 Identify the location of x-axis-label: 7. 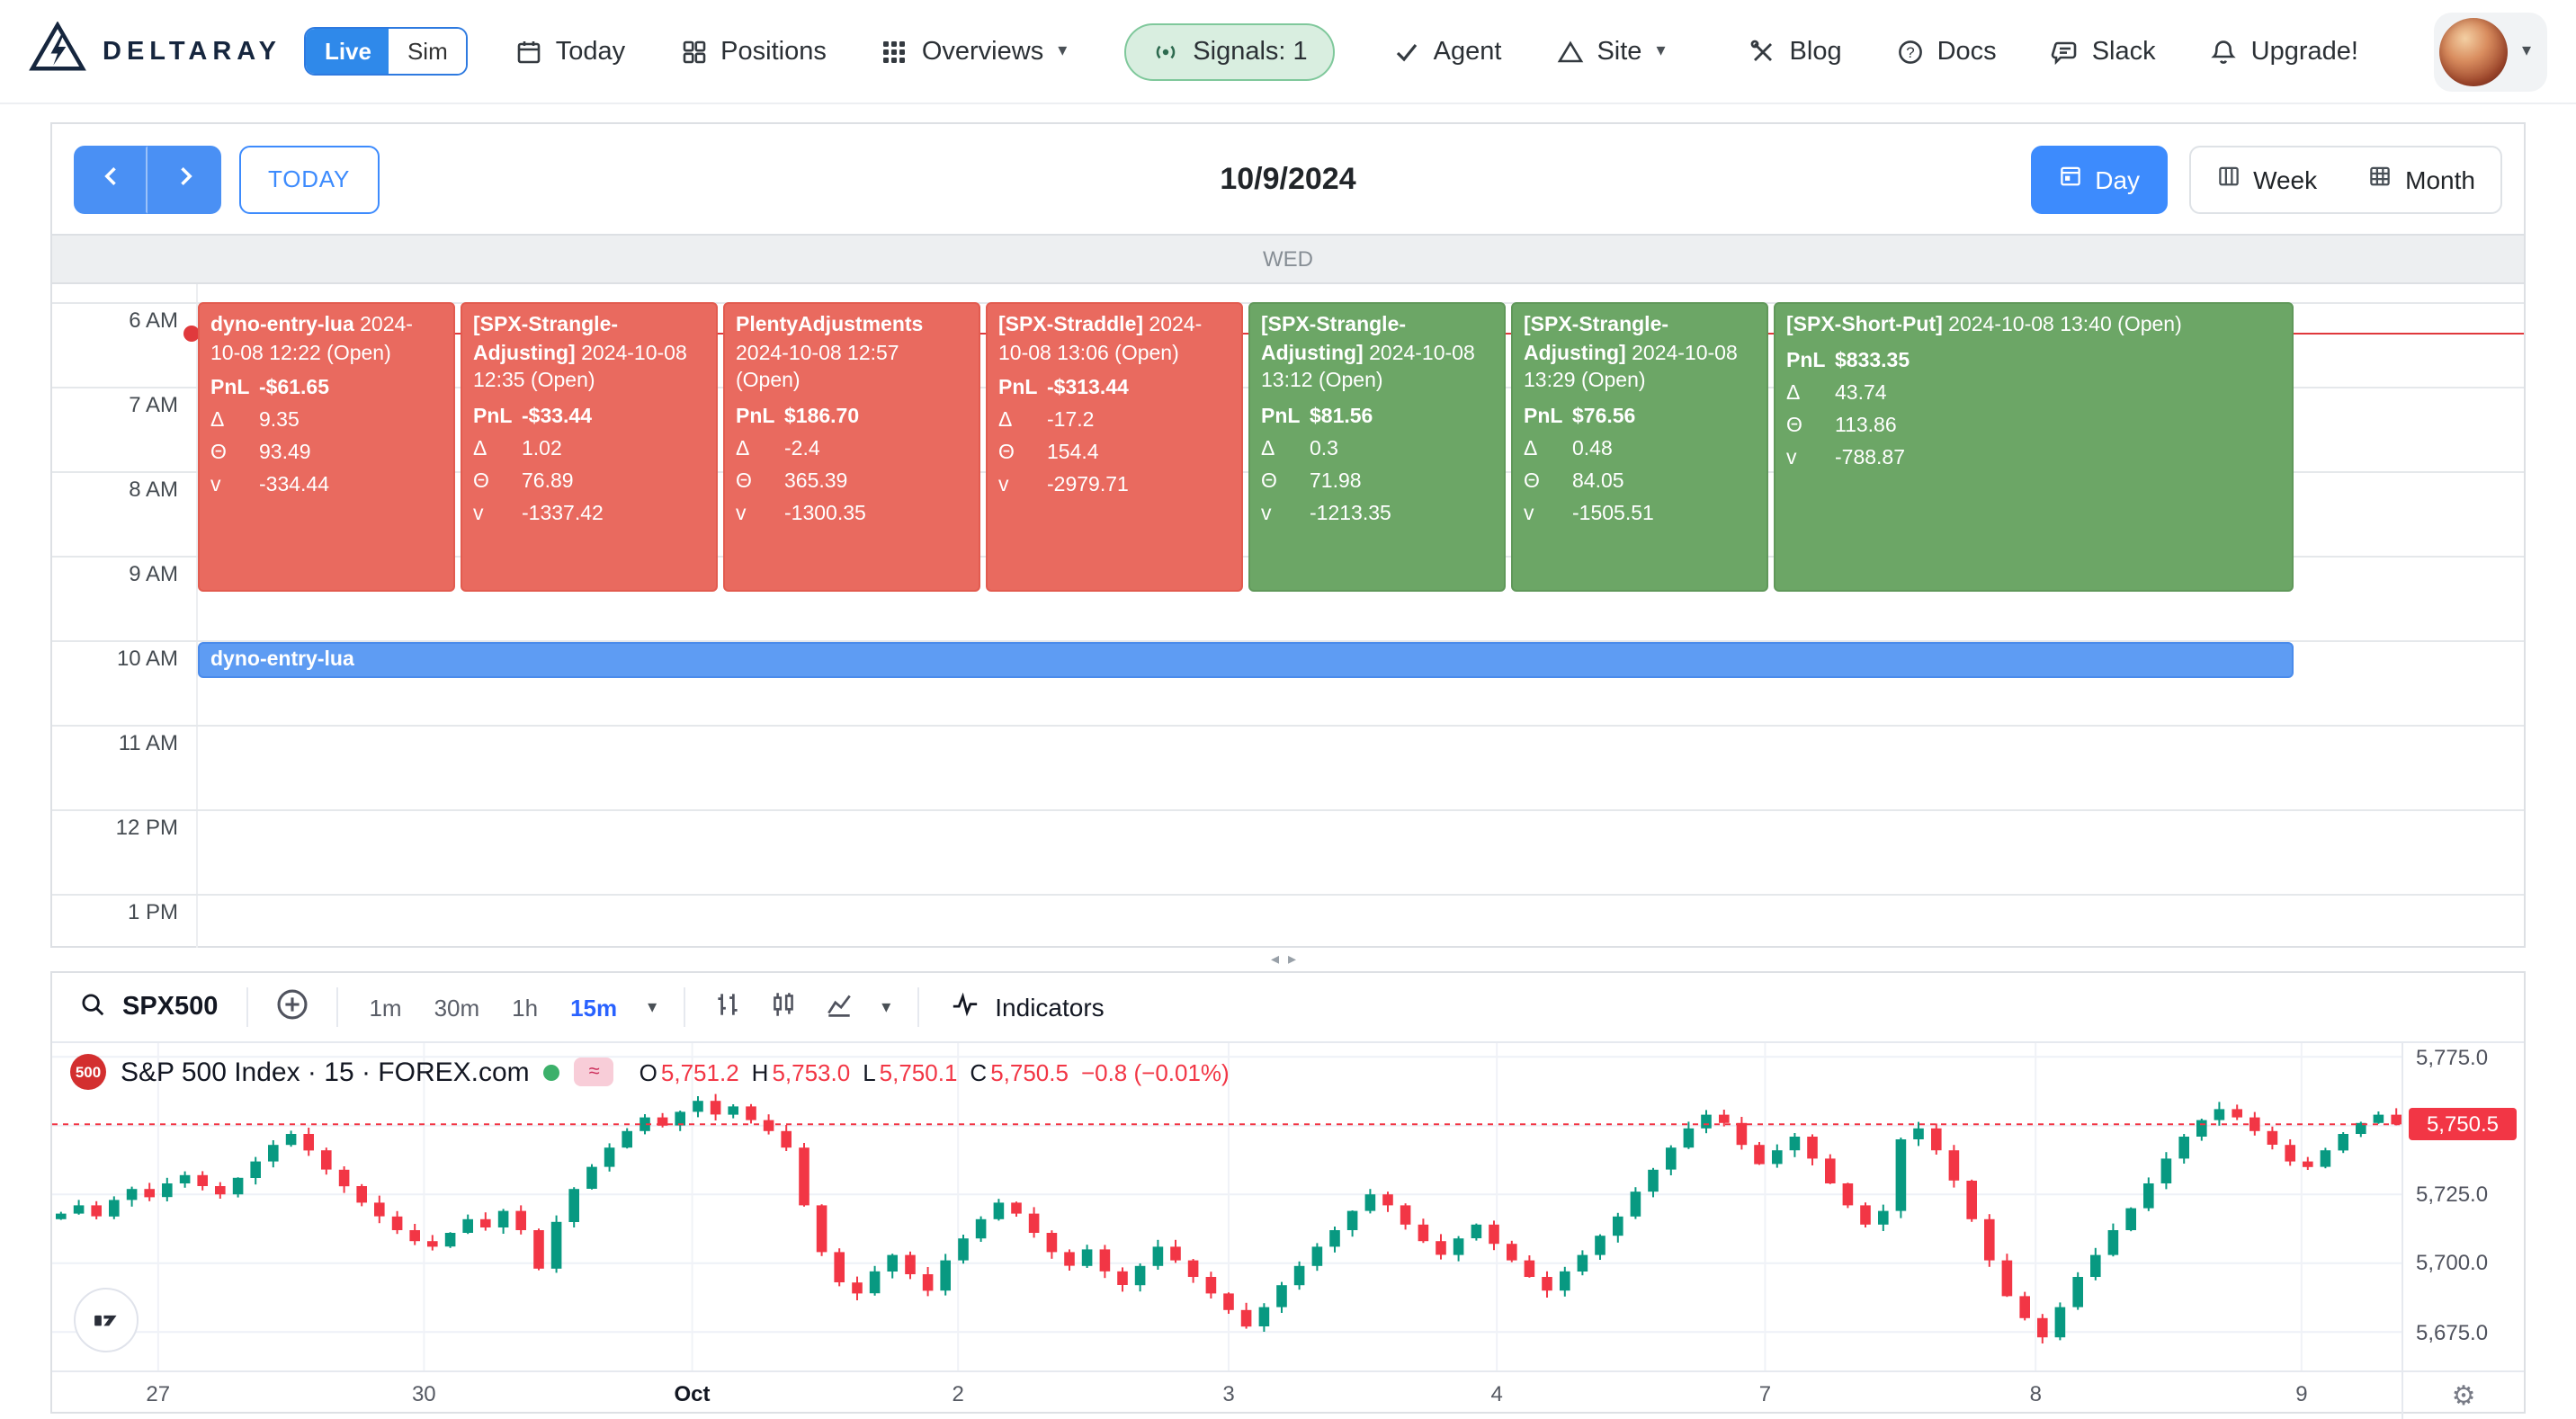
(1765, 1393).